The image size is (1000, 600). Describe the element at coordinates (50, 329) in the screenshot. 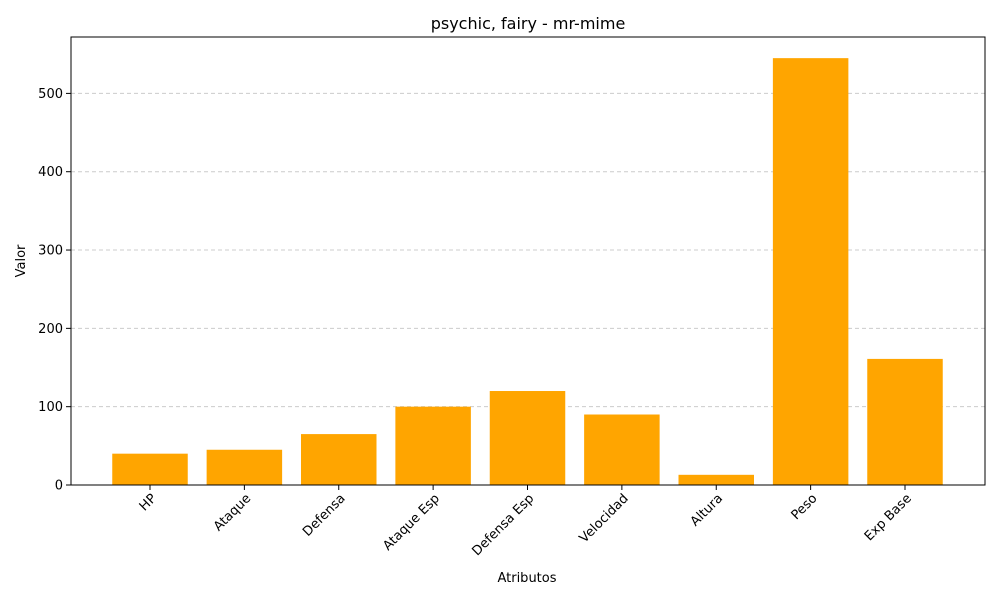

I see `y-tick-label: 200` at that location.